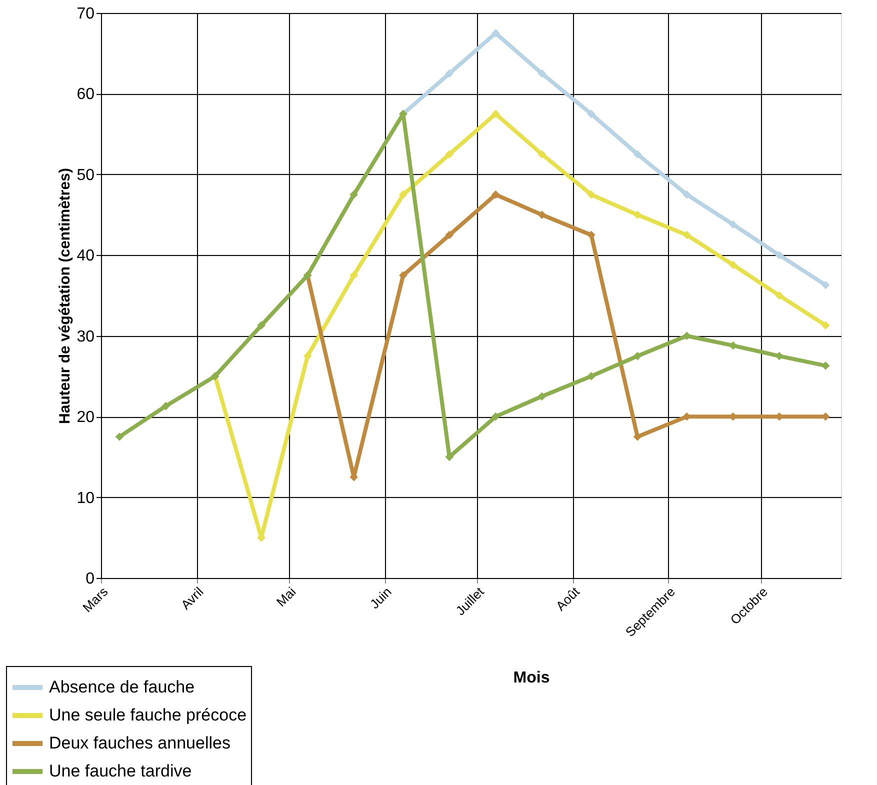 The height and width of the screenshot is (785, 877). I want to click on x-axis-title: Mois, so click(531, 678).